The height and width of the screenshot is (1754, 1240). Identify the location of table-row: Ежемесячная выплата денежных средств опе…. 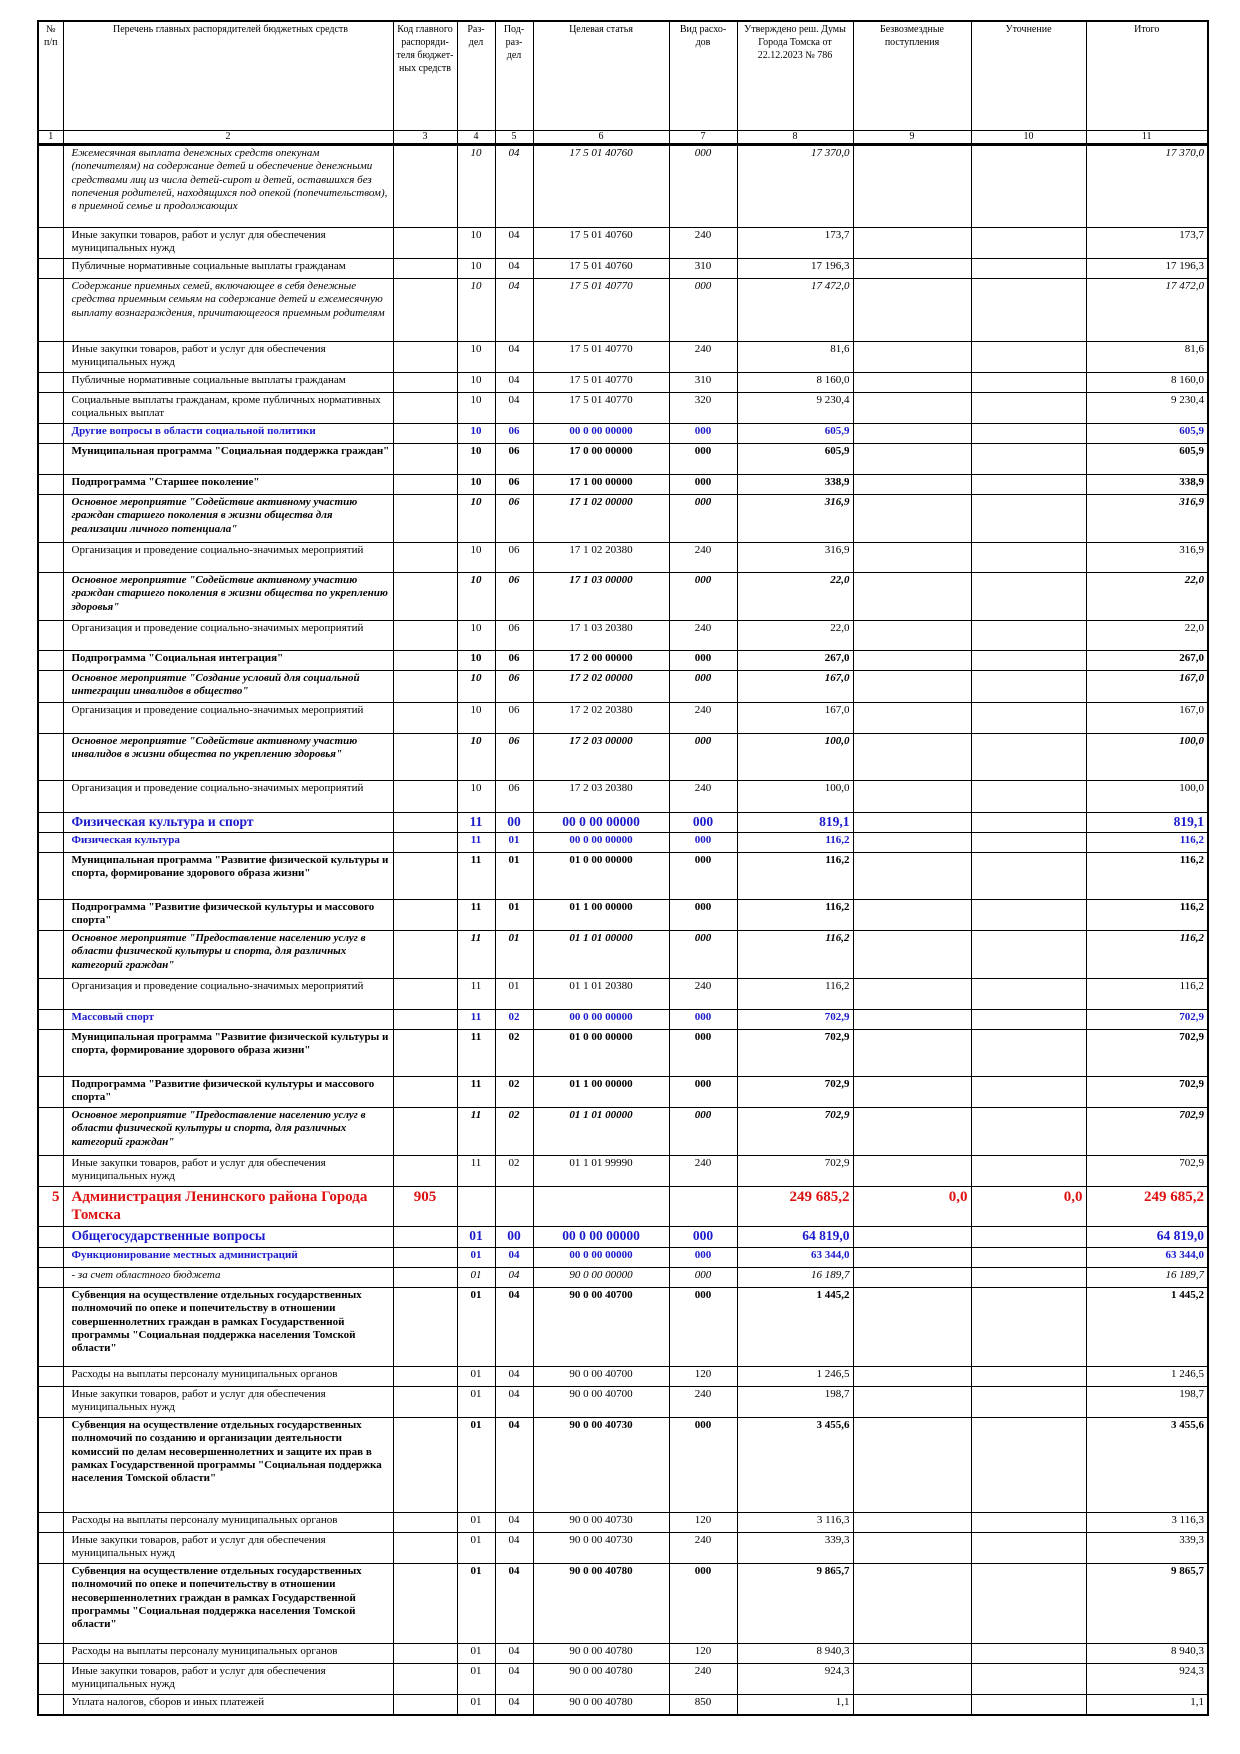
(623, 185).